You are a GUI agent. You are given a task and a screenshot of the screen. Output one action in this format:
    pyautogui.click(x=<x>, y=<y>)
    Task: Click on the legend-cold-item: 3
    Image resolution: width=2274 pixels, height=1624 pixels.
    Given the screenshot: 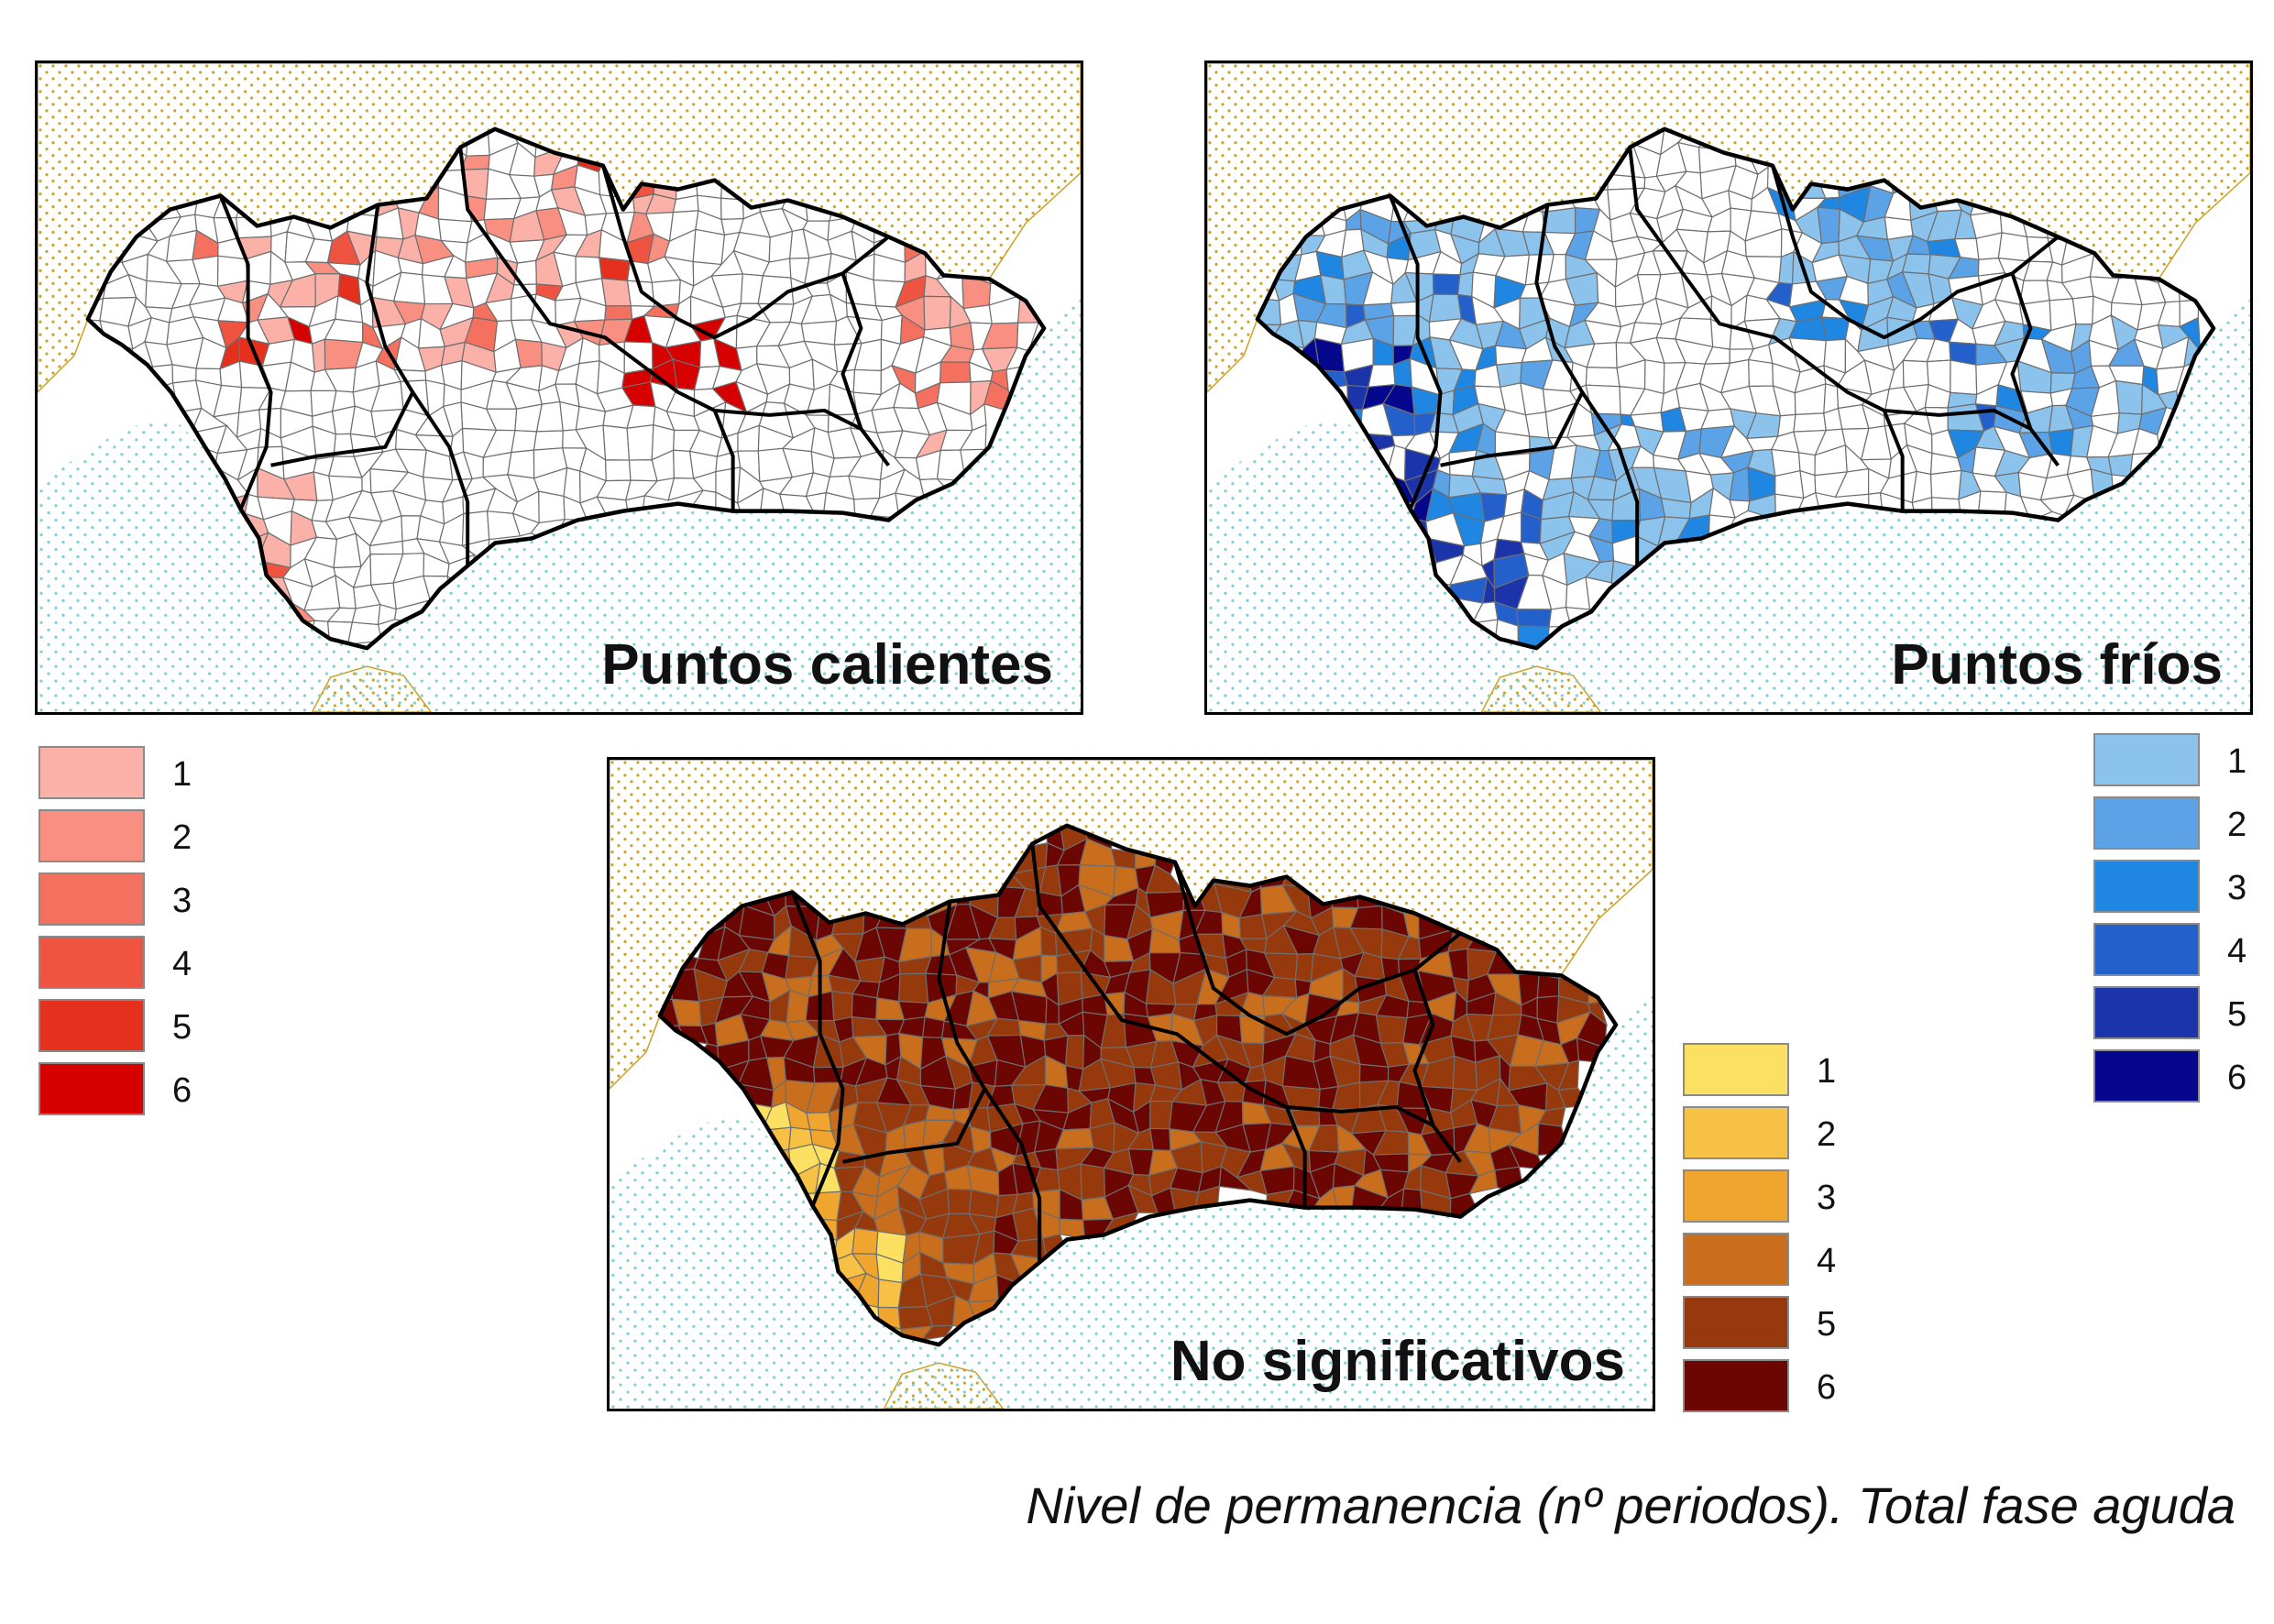 What is the action you would take?
    pyautogui.click(x=2183, y=887)
    